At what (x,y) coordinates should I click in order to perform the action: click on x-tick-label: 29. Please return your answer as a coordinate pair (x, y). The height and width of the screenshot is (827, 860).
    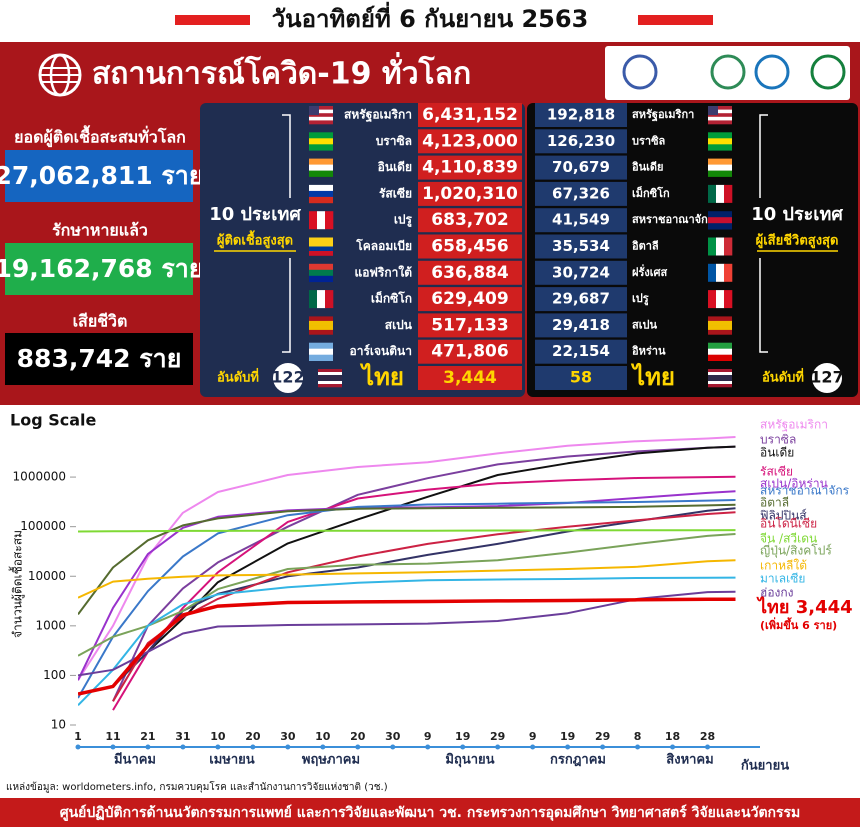
    Looking at the image, I should click on (602, 736).